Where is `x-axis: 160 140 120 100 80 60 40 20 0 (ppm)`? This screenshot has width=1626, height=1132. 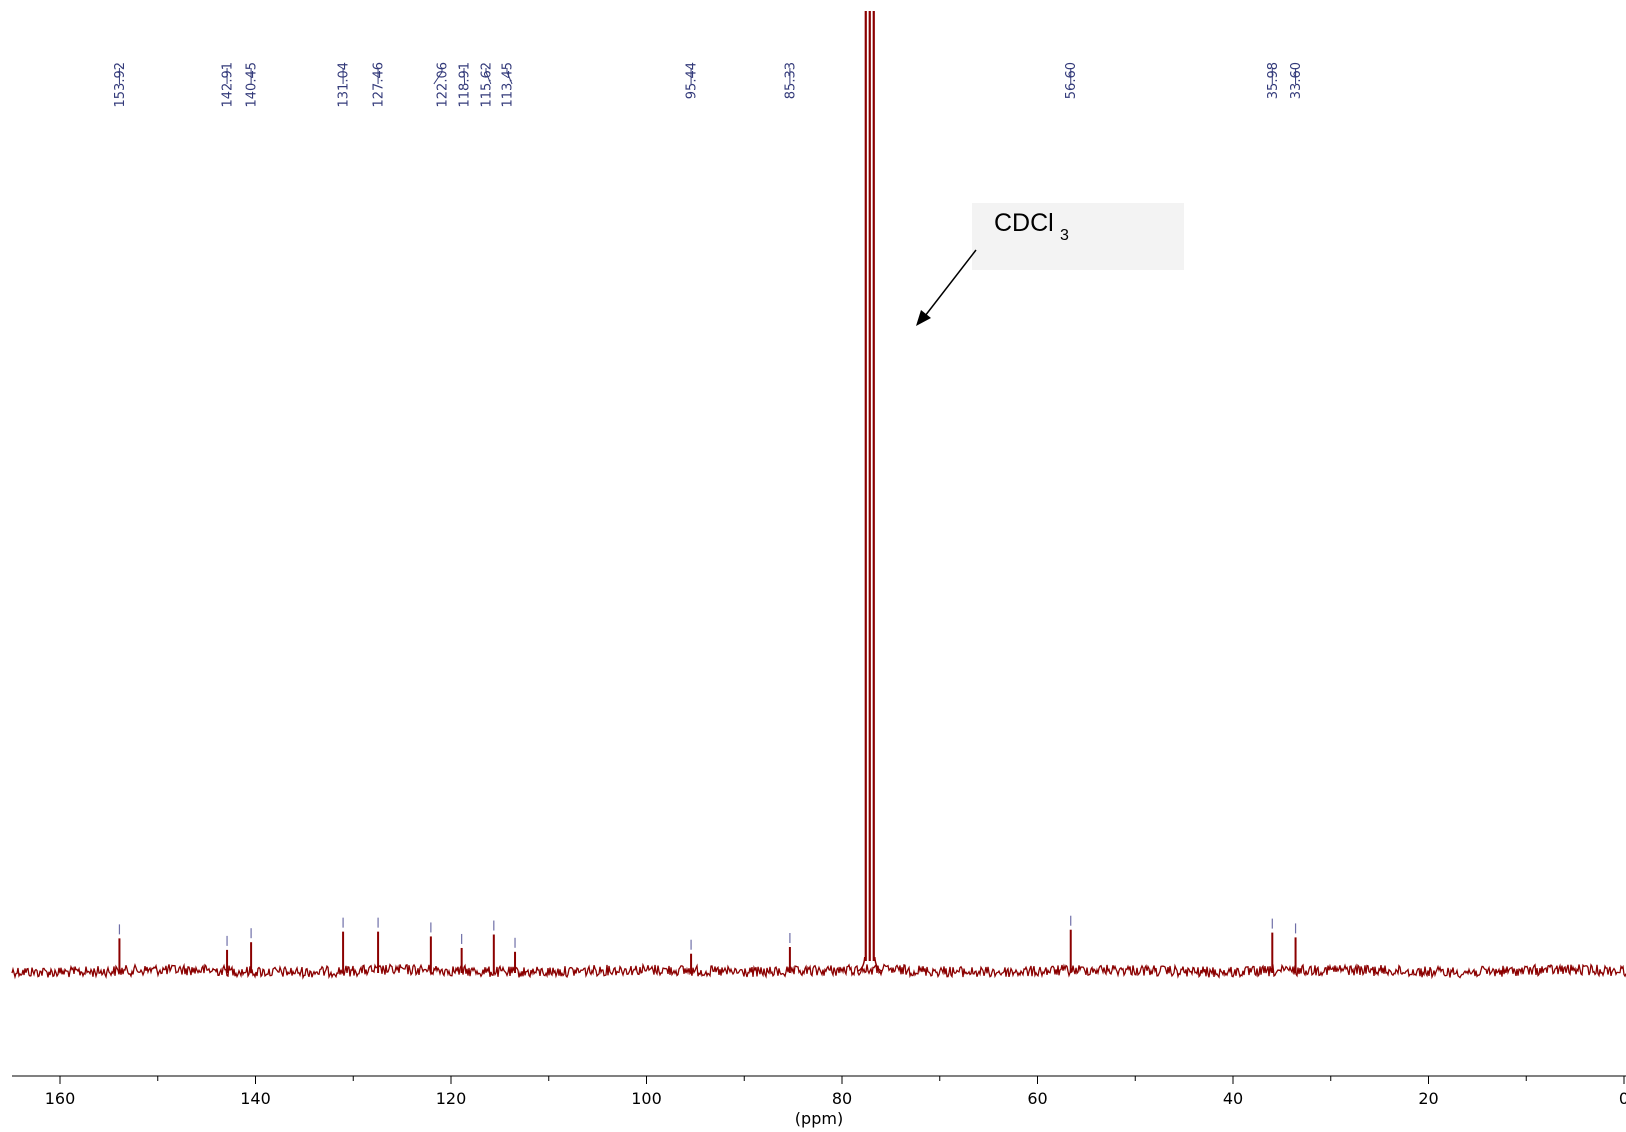
x-axis: 160 140 120 100 80 60 40 20 0 (ppm) is located at coordinates (819, 1101).